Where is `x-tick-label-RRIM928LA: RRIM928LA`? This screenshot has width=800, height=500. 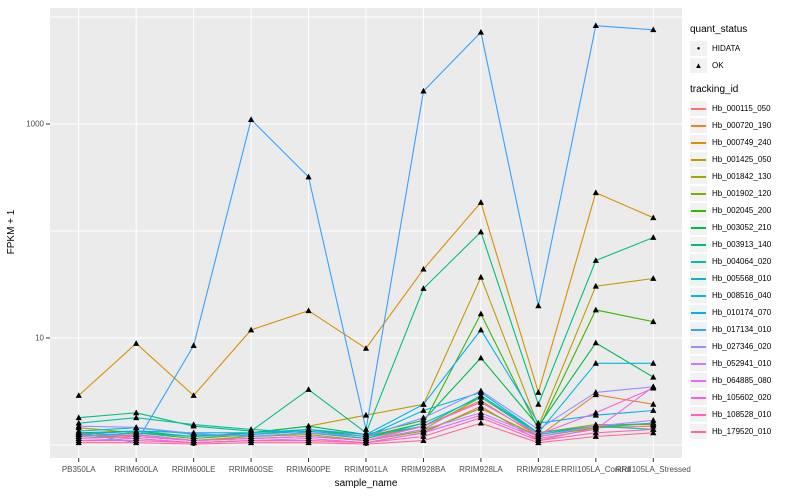
x-tick-label-RRIM928LA: RRIM928LA is located at coordinates (481, 469).